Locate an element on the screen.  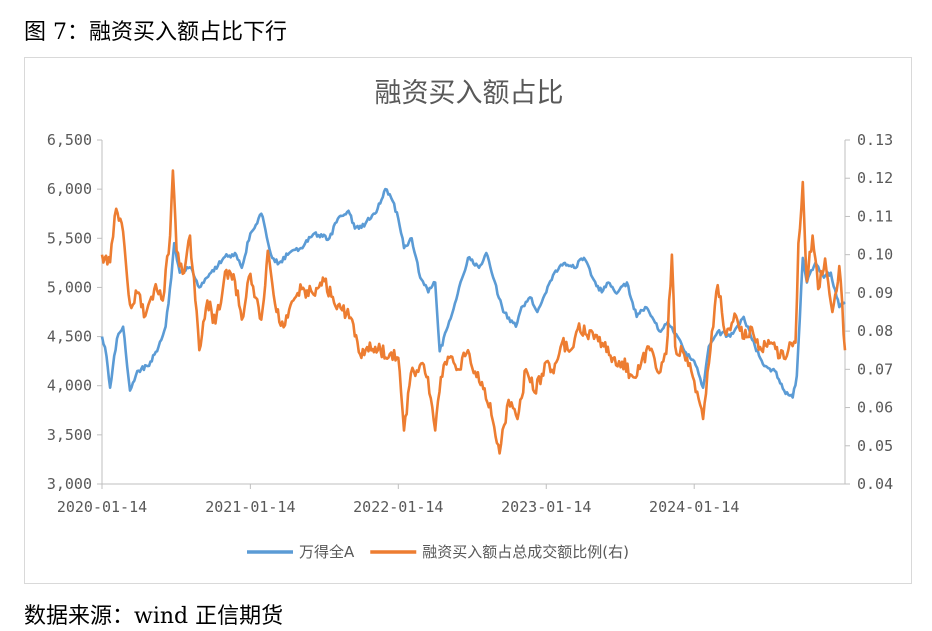
y-left-tick-label: 6,500 is located at coordinates (69, 140).